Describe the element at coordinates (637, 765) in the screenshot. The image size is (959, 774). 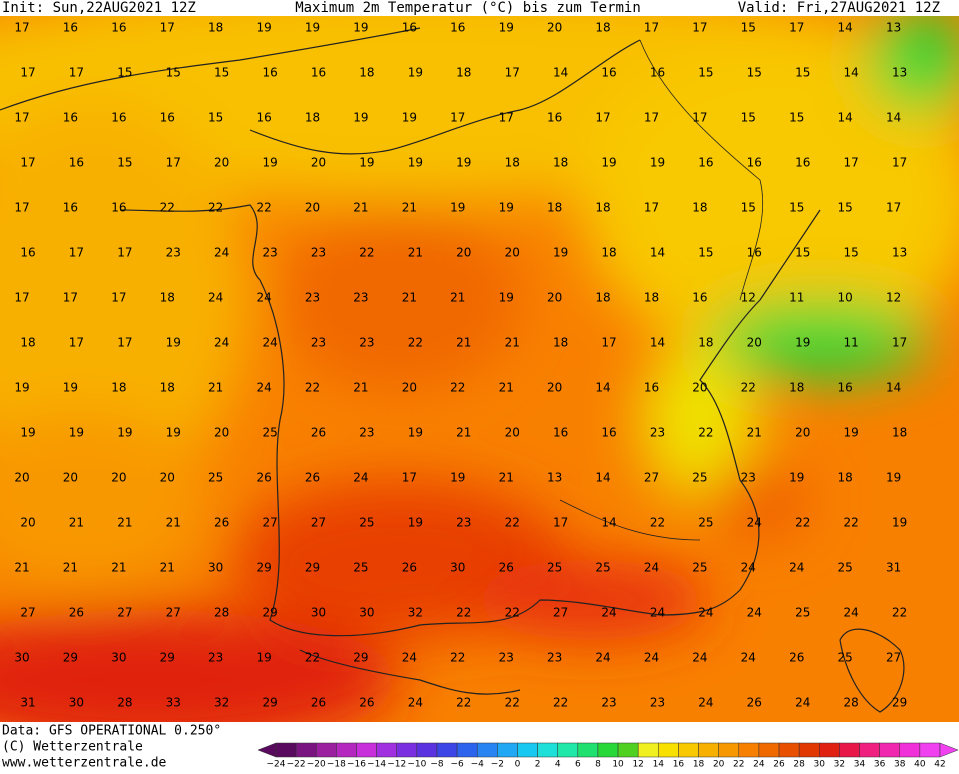
I see `colorbar-label: 12` at that location.